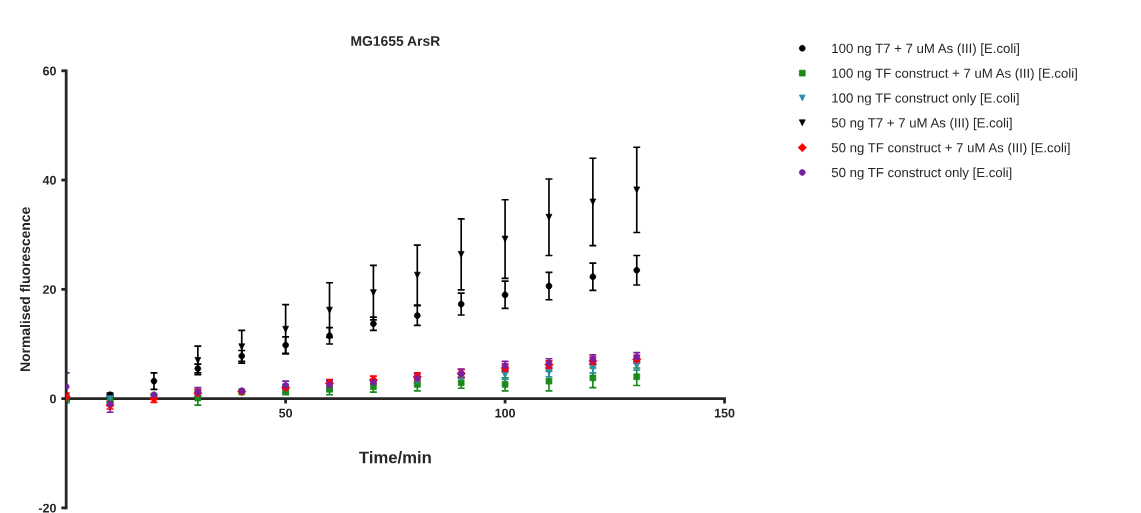  Describe the element at coordinates (49, 180) in the screenshot. I see `y-tick-label: 40` at that location.